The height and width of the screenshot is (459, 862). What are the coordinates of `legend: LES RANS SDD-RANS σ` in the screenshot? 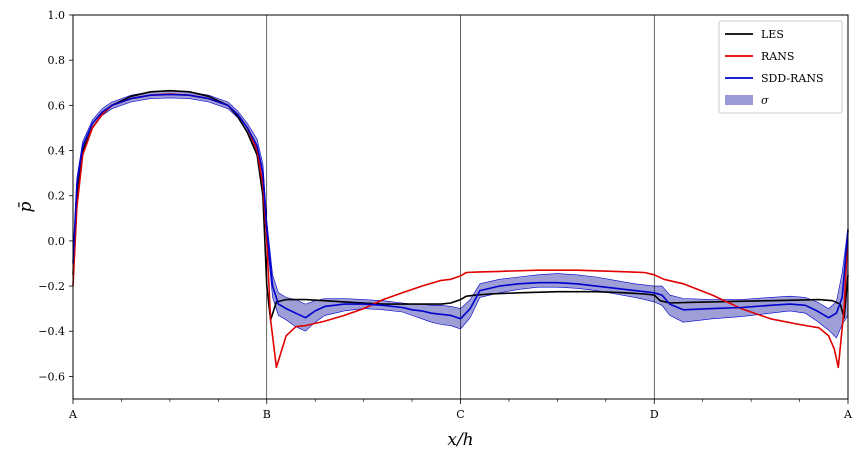 It's located at (780, 67).